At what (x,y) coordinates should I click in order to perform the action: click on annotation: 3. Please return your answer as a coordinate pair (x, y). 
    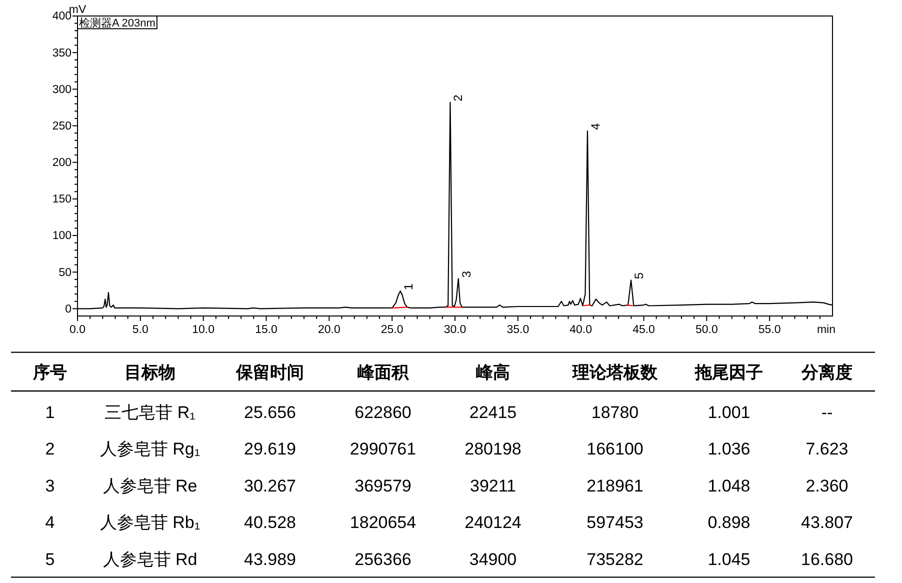
    Looking at the image, I should click on (466, 274).